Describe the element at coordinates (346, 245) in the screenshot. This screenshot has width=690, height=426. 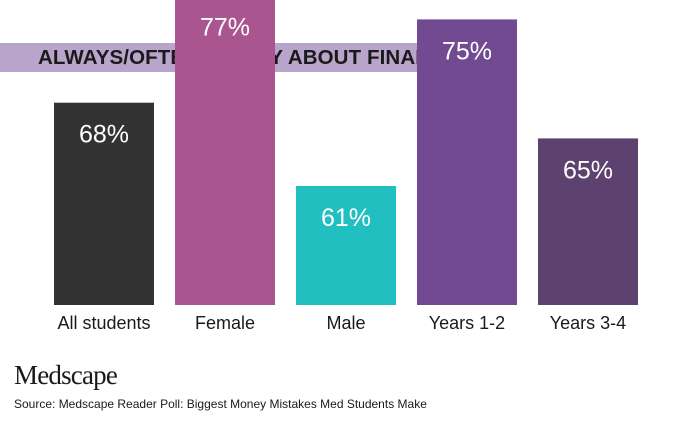
I see `bar-male` at that location.